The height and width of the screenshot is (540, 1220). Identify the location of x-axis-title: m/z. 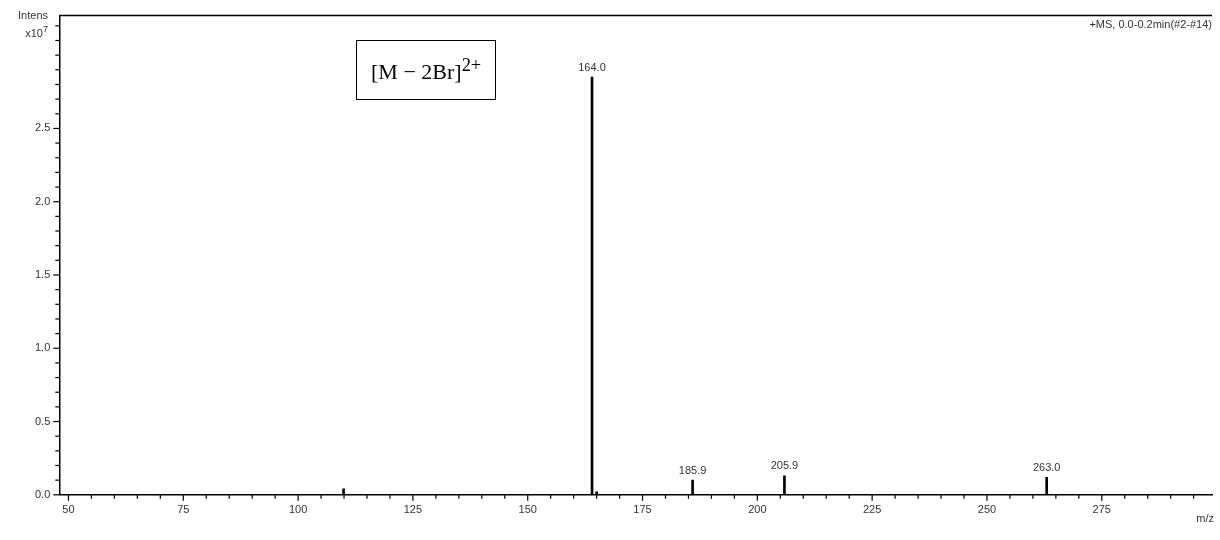
(1205, 518).